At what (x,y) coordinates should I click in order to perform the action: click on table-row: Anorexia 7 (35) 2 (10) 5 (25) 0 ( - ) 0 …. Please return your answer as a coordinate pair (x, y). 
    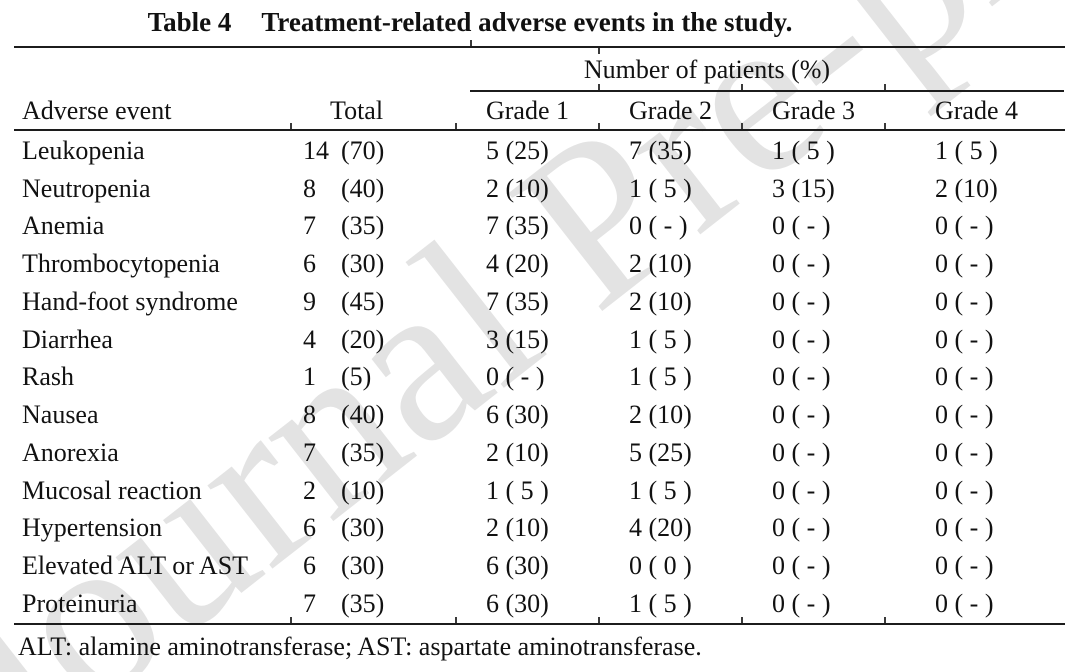
    Looking at the image, I should click on (539, 453).